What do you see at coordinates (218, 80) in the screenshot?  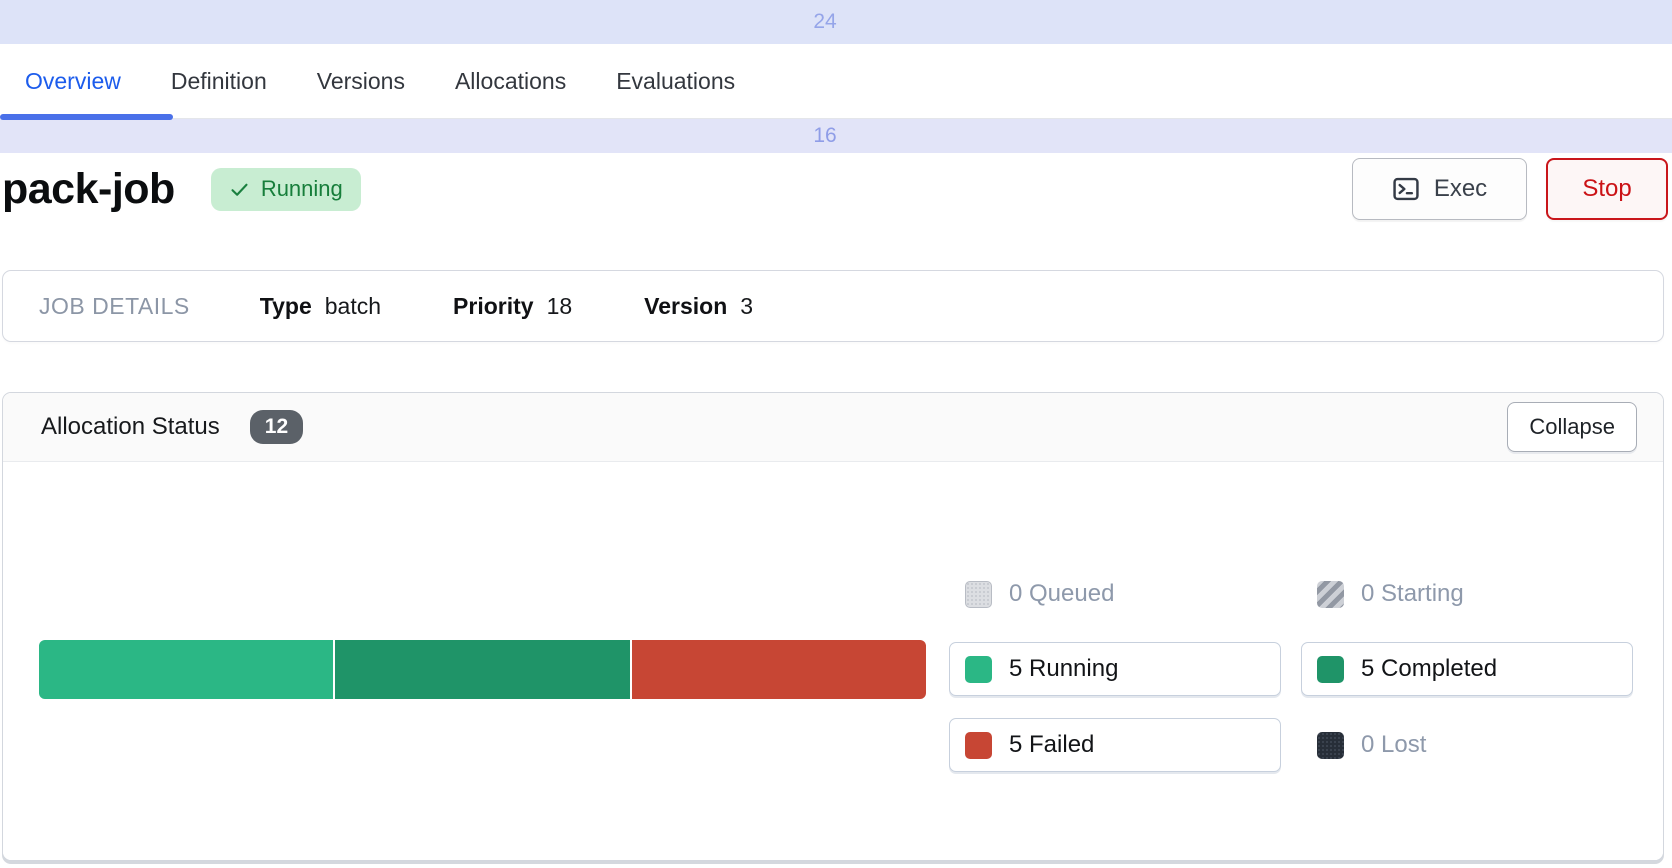 I see `tab-definition: Definition` at bounding box center [218, 80].